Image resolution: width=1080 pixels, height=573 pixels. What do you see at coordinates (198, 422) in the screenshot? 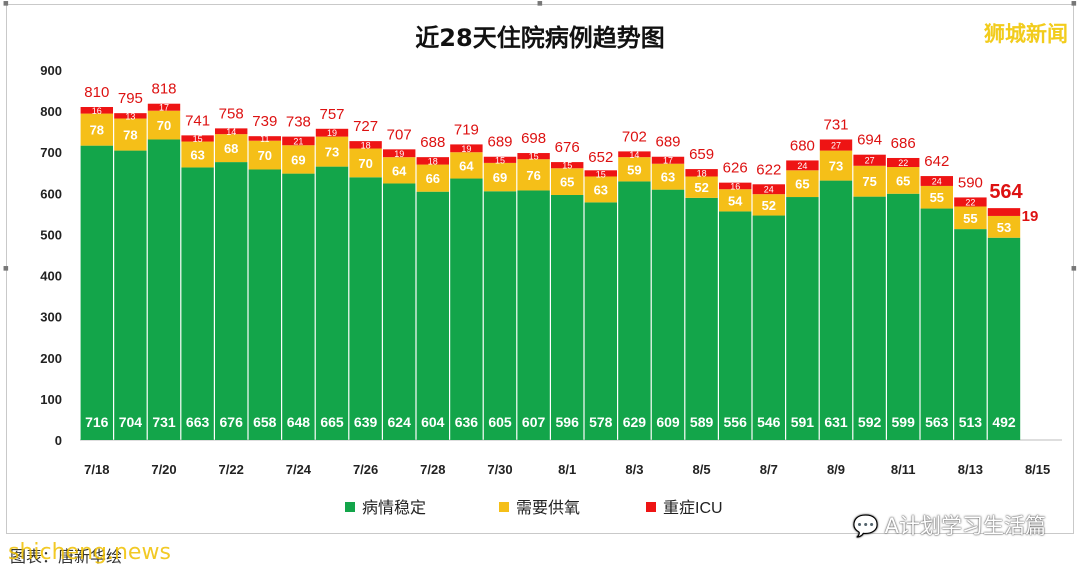
I see `value-label-stable: 663` at bounding box center [198, 422].